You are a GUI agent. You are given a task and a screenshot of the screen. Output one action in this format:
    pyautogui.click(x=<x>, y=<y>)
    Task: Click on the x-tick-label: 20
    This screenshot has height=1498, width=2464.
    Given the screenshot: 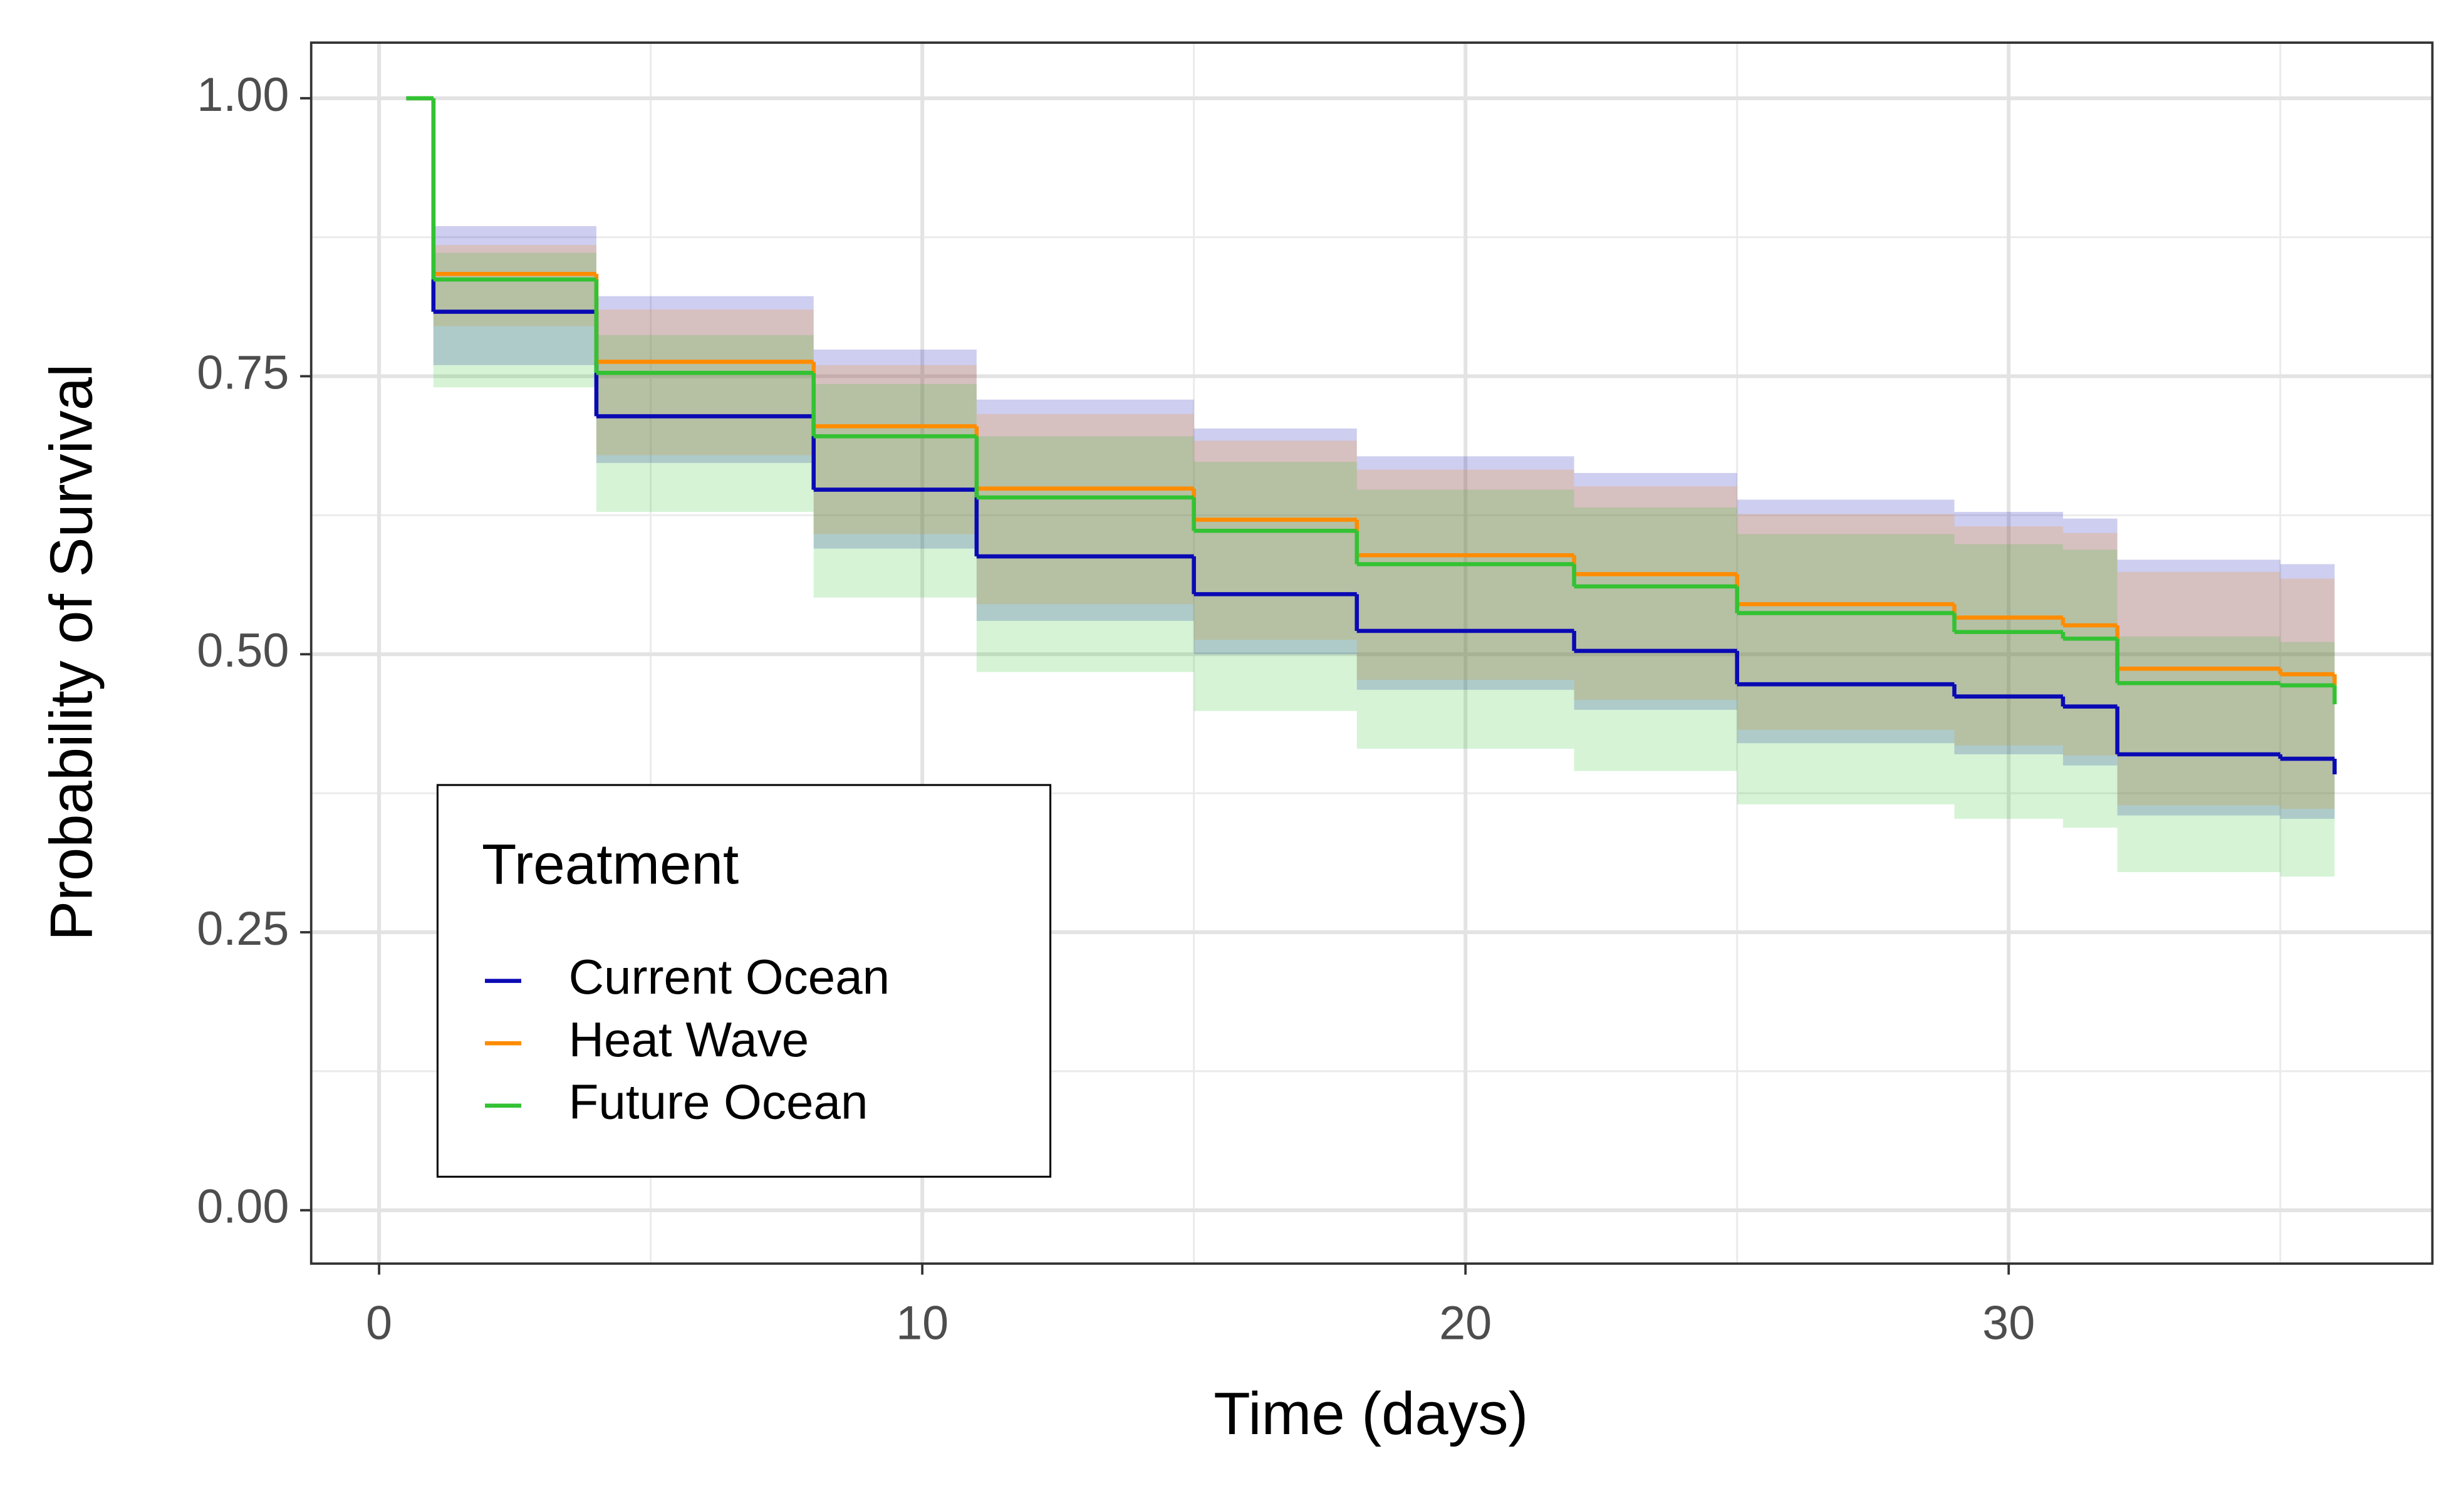 What is the action you would take?
    pyautogui.click(x=1465, y=1324)
    